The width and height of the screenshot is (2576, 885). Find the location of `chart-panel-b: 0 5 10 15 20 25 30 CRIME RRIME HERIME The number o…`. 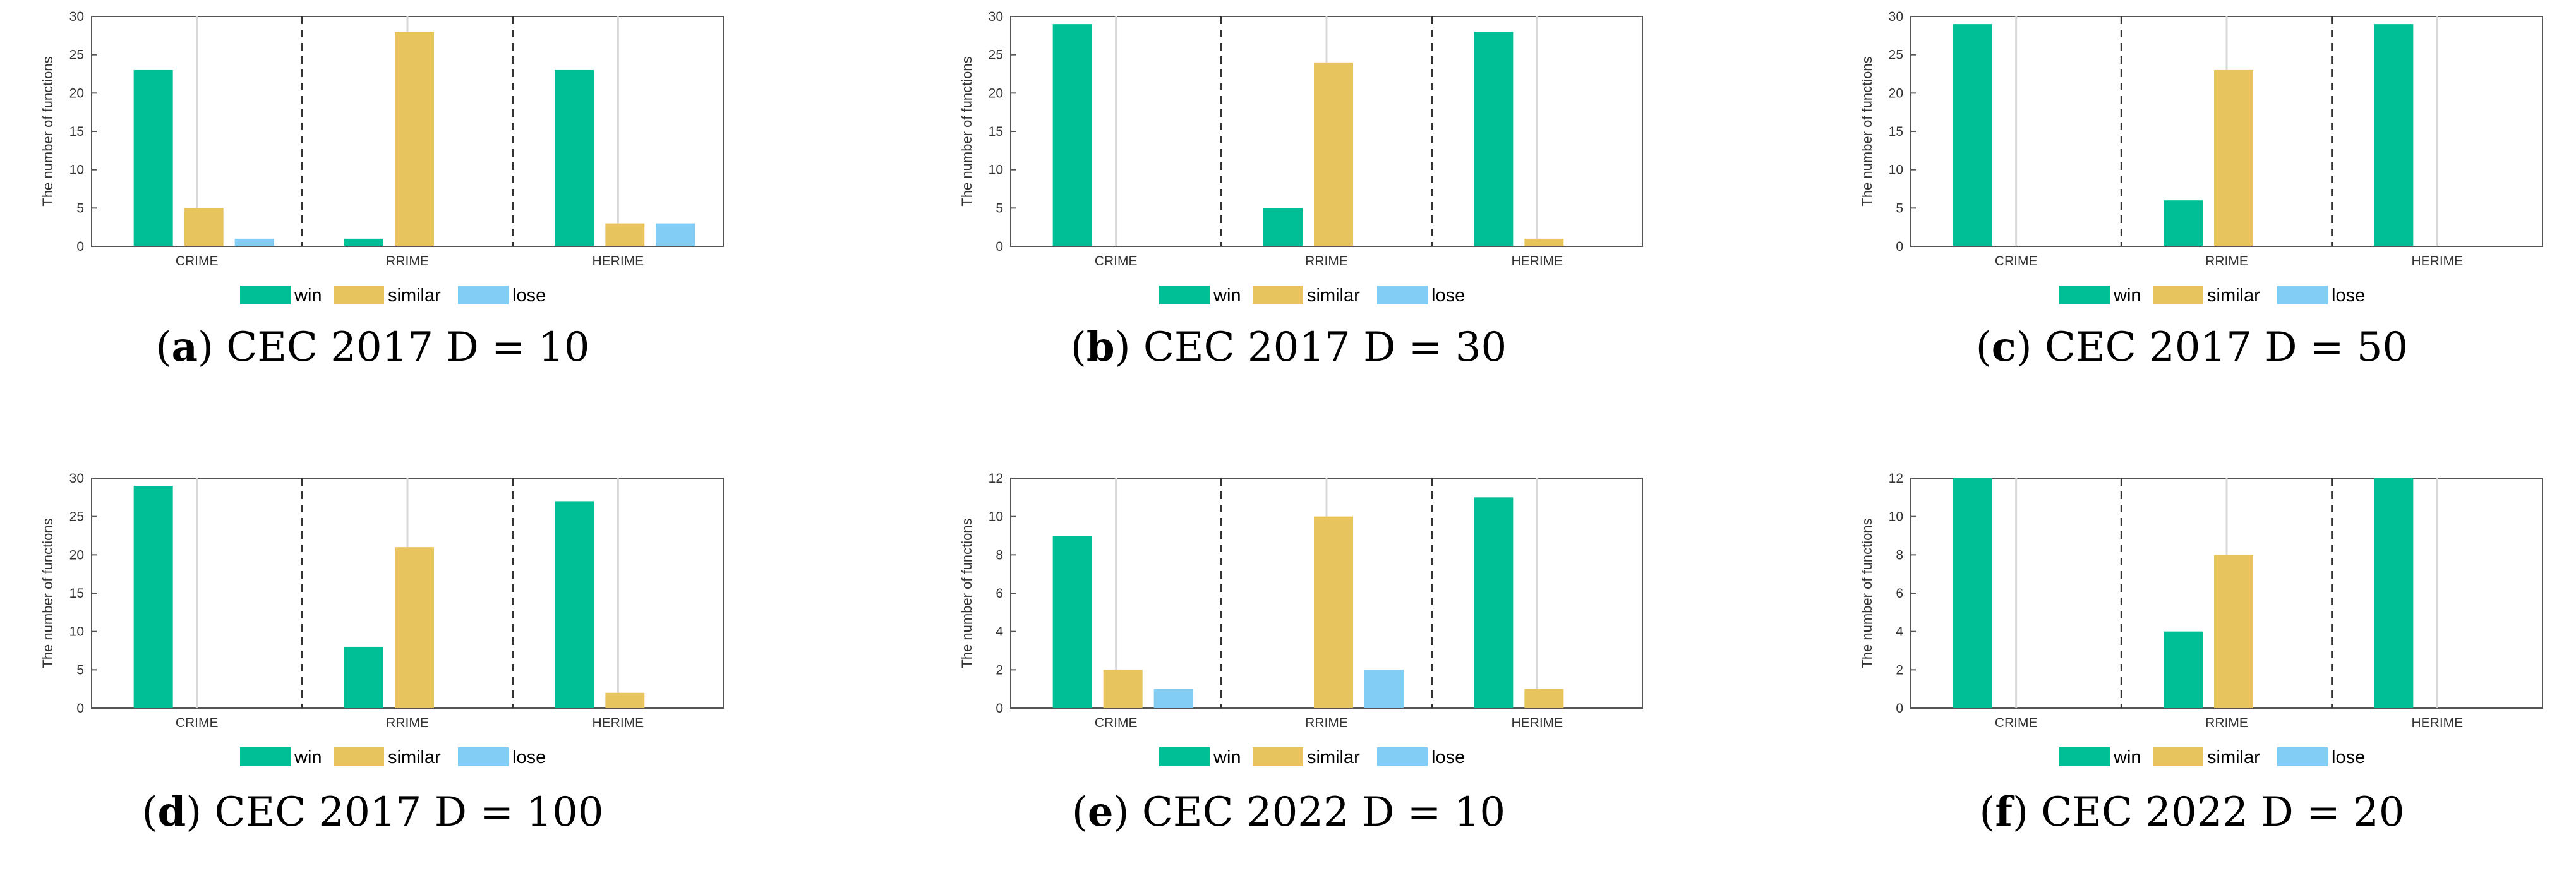

chart-panel-b: 0 5 10 15 20 25 30 CRIME RRIME HERIME The number o… is located at coordinates (1301, 157).